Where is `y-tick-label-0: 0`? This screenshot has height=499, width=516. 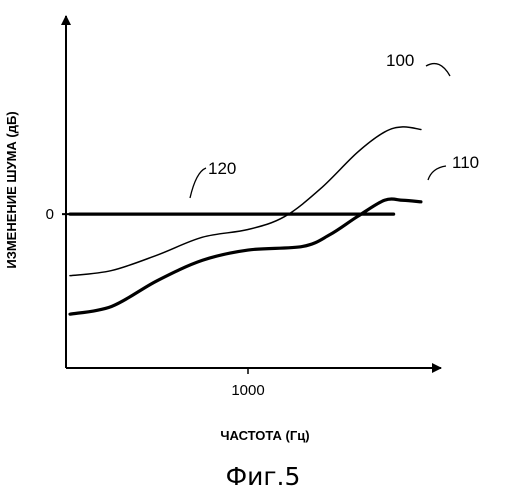
y-tick-label-0: 0 is located at coordinates (50, 214).